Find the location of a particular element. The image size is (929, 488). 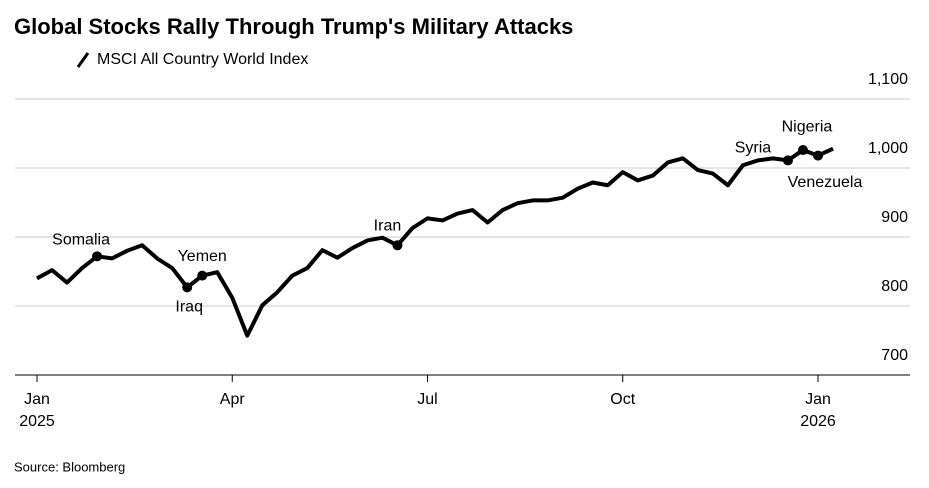

annotation: Yemen is located at coordinates (202, 256).